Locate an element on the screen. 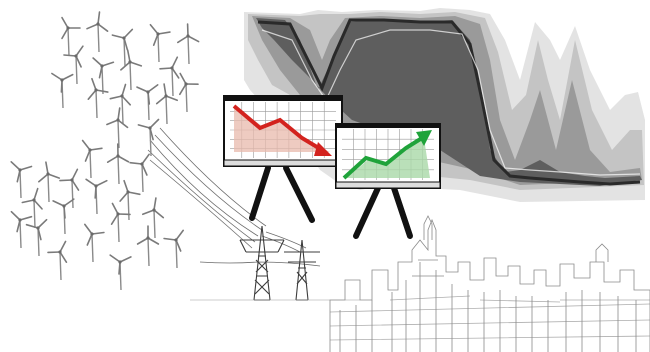 The image size is (650, 352). pylon-right is located at coordinates (302, 270).